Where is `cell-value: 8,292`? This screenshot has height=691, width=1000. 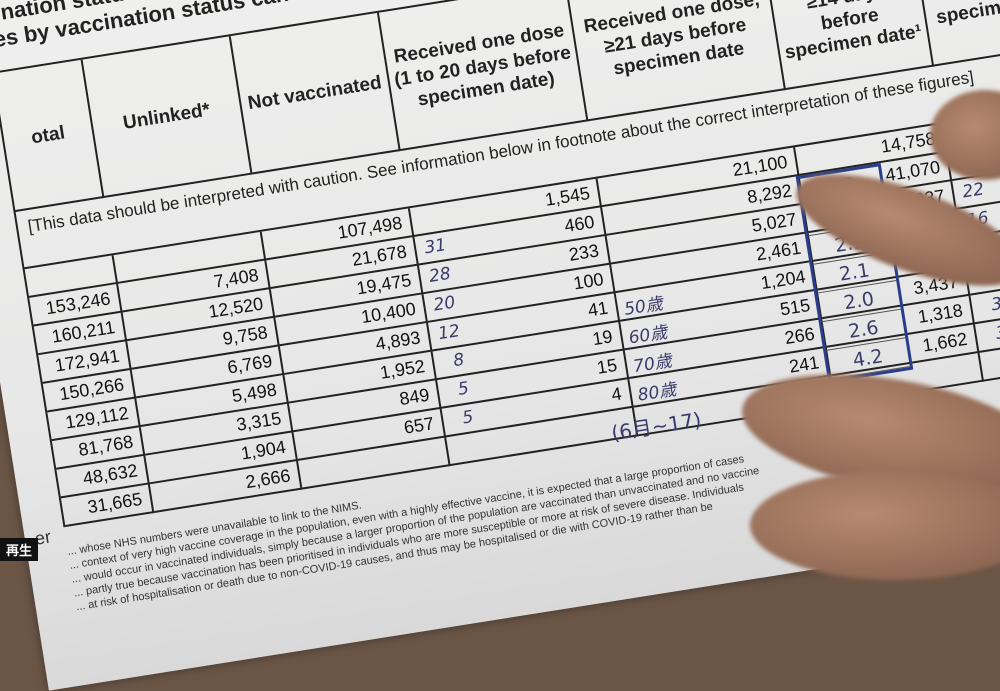 cell-value: 8,292 is located at coordinates (769, 194).